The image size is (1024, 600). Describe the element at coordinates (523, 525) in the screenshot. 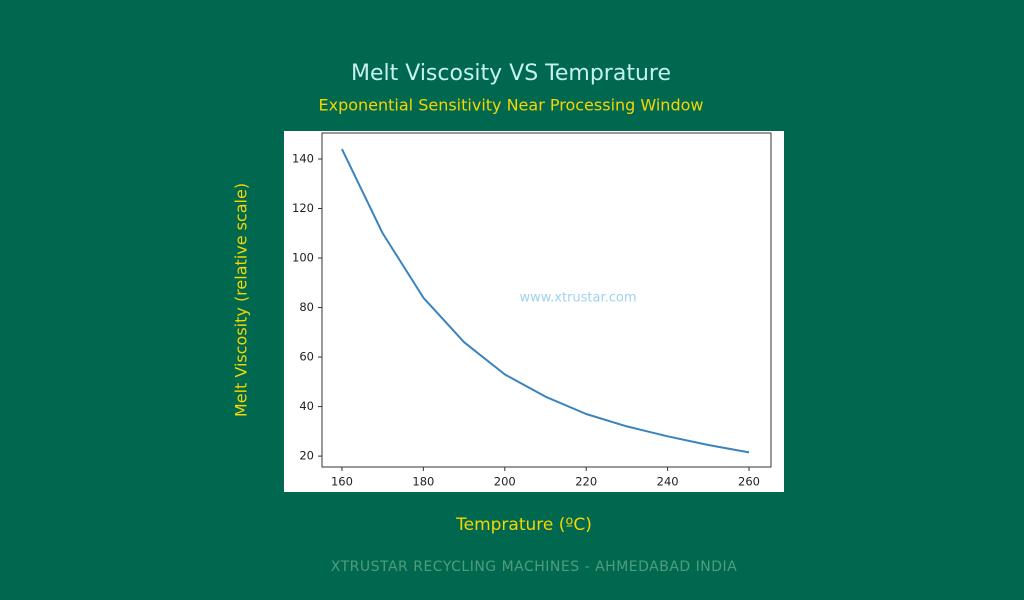

I see `x-axis-label: Temprature (ºC)` at that location.